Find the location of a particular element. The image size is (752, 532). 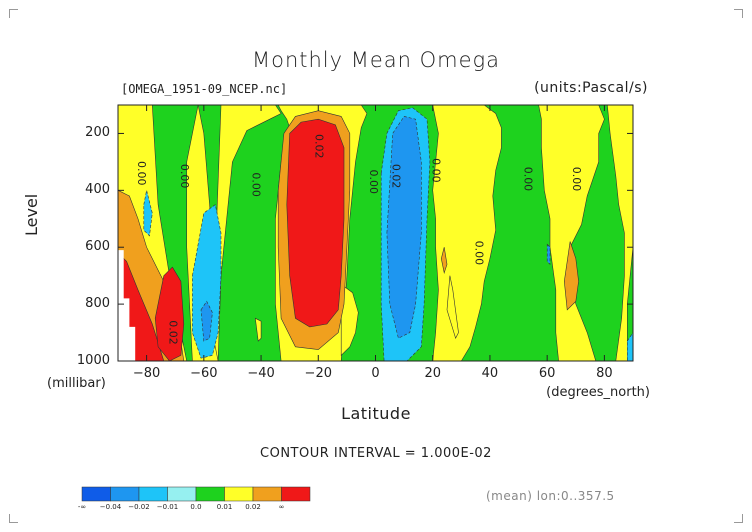

x-tick-label: 20 is located at coordinates (432, 373).